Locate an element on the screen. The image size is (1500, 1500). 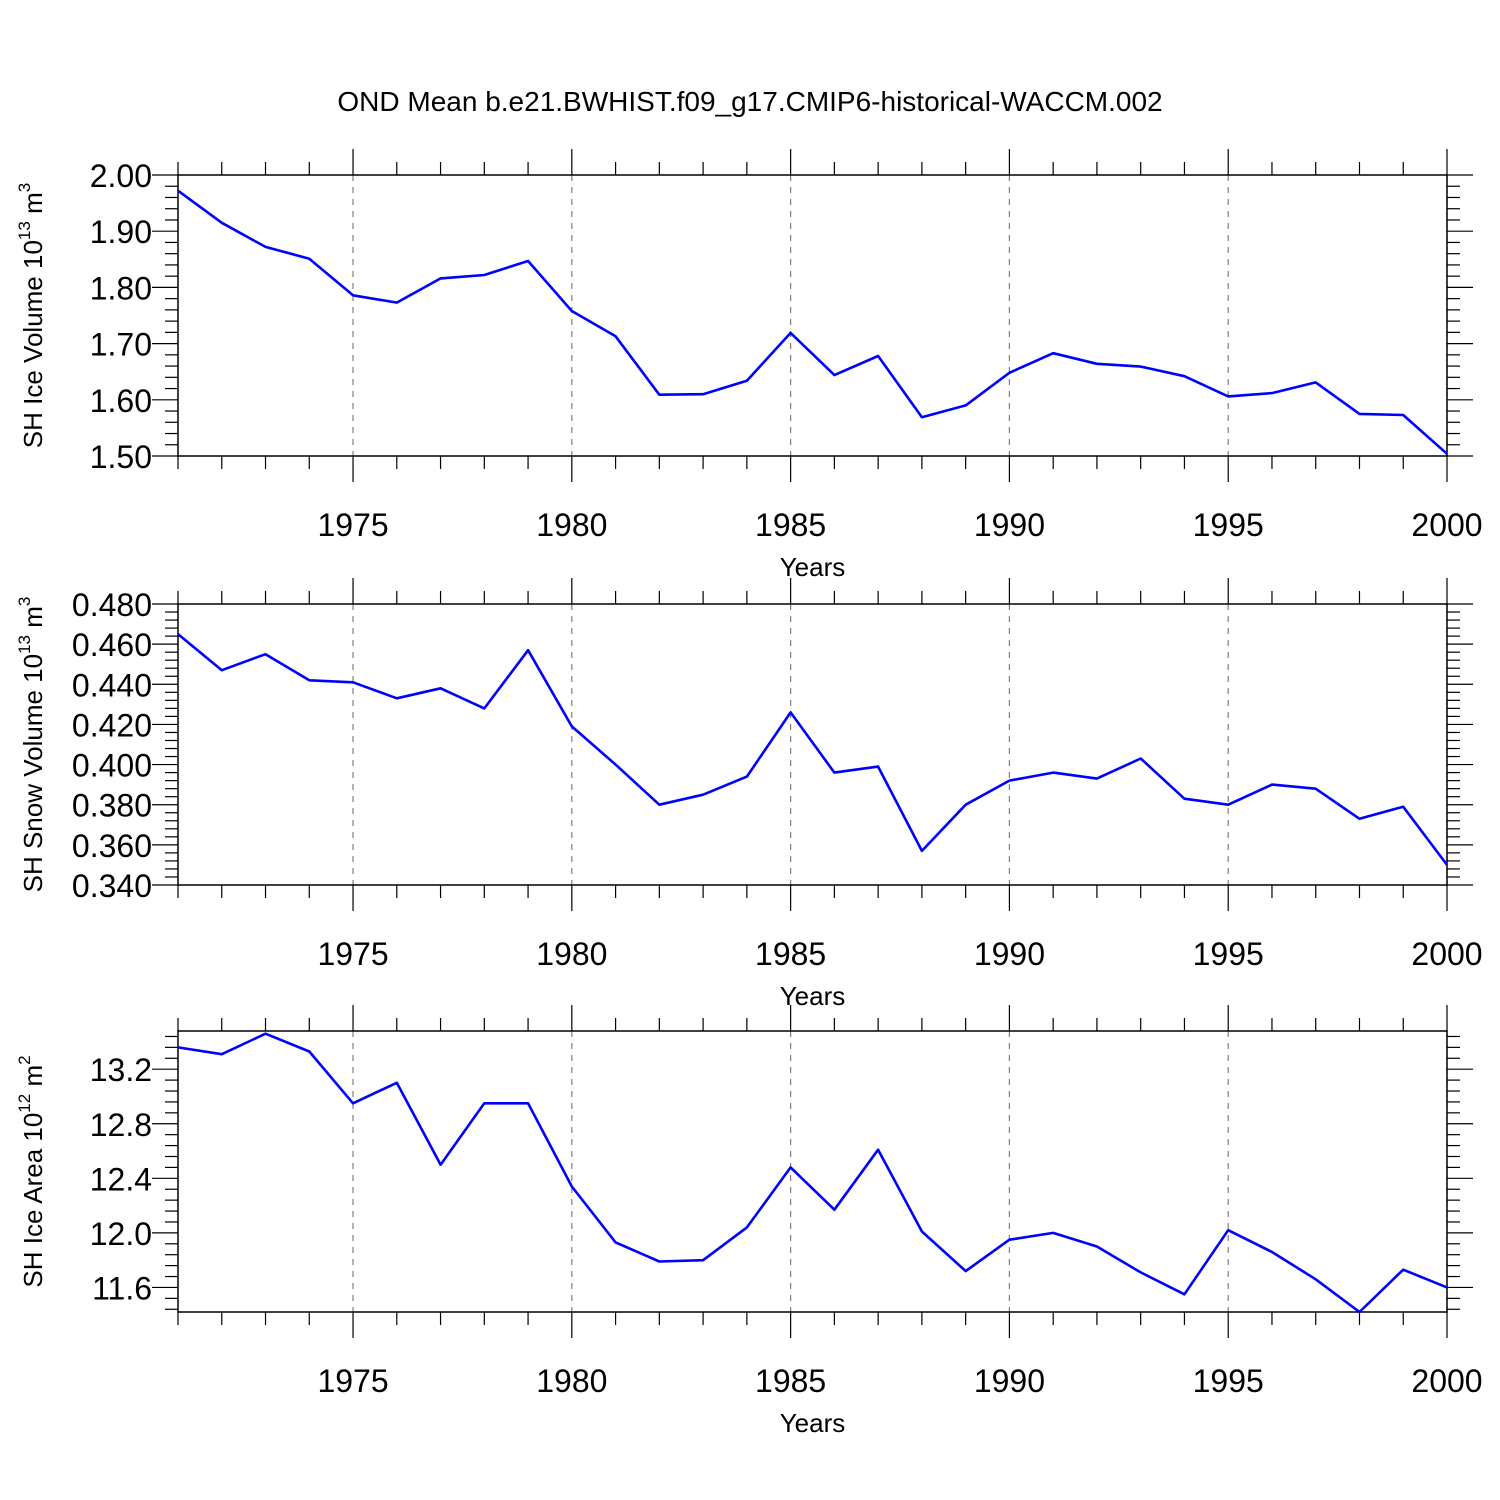
y-tick-label: 0.340 is located at coordinates (112, 886).